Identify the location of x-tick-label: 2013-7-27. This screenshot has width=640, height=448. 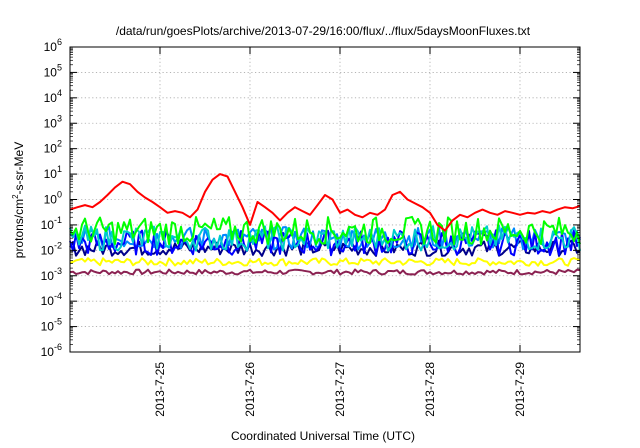
(340, 389).